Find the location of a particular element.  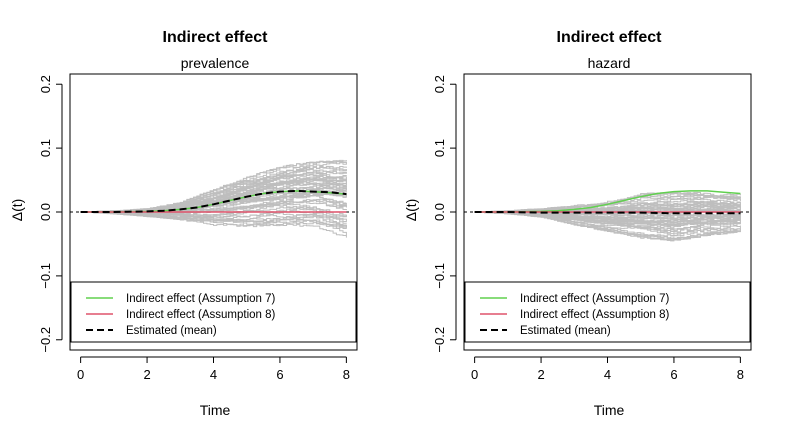

panel-subtitle: prevalence is located at coordinates (215, 63).